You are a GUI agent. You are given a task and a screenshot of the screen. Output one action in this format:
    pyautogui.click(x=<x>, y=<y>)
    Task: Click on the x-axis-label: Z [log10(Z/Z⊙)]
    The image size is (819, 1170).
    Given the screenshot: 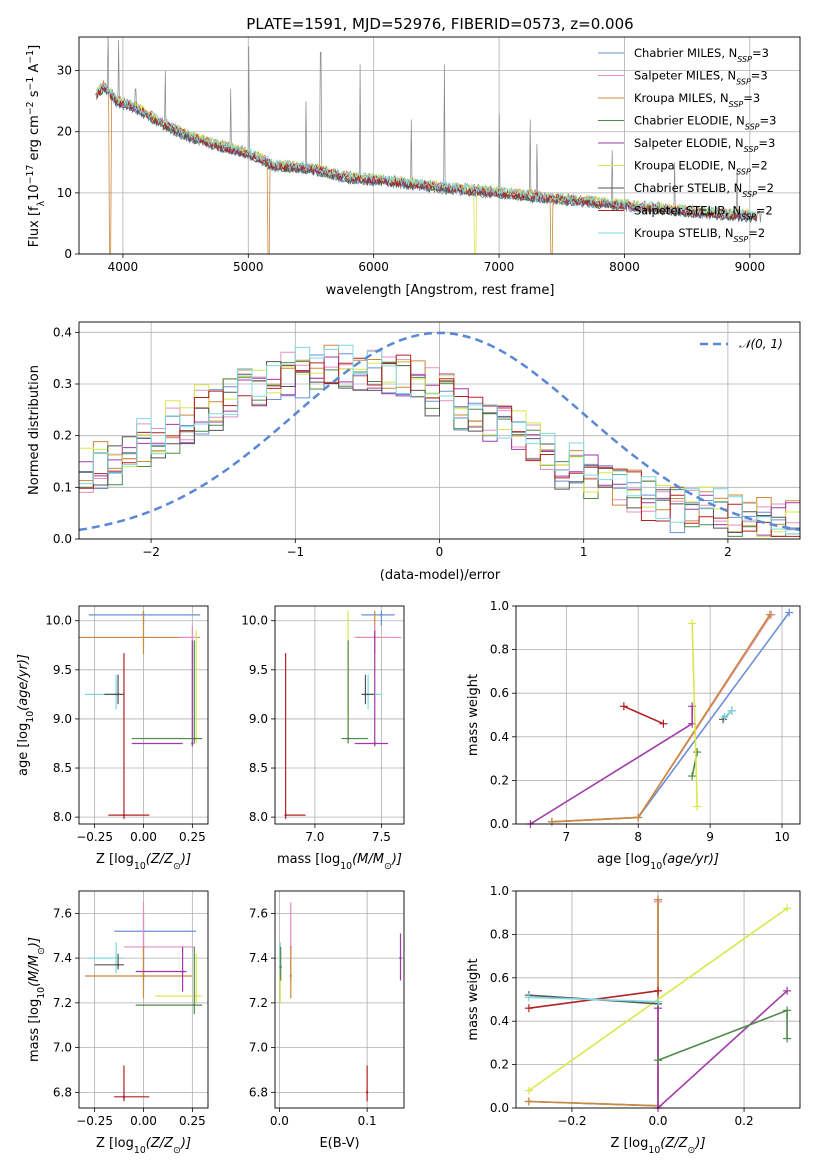 What is the action you would take?
    pyautogui.click(x=143, y=1146)
    